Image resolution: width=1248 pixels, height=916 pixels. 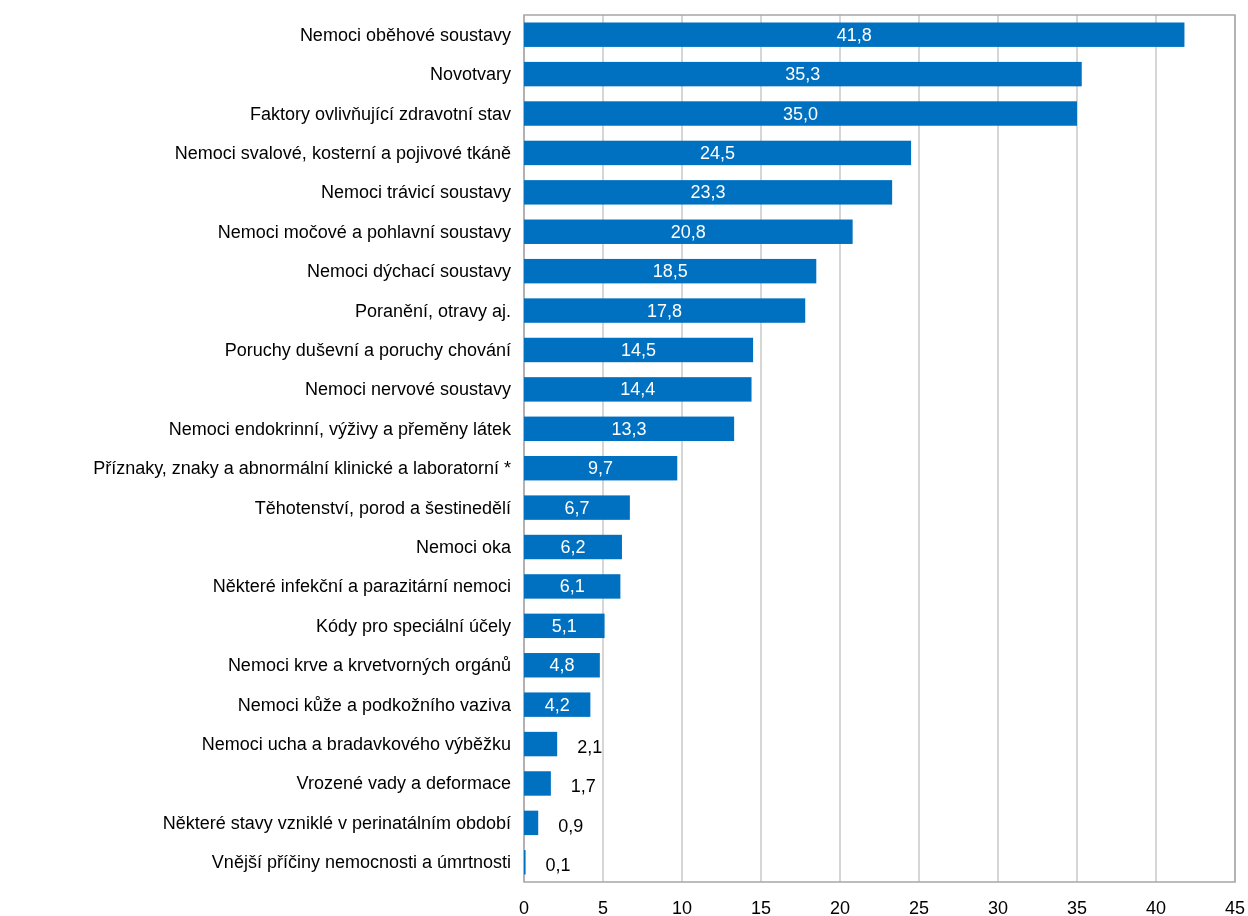 I want to click on data-label: 14,4, so click(x=638, y=389).